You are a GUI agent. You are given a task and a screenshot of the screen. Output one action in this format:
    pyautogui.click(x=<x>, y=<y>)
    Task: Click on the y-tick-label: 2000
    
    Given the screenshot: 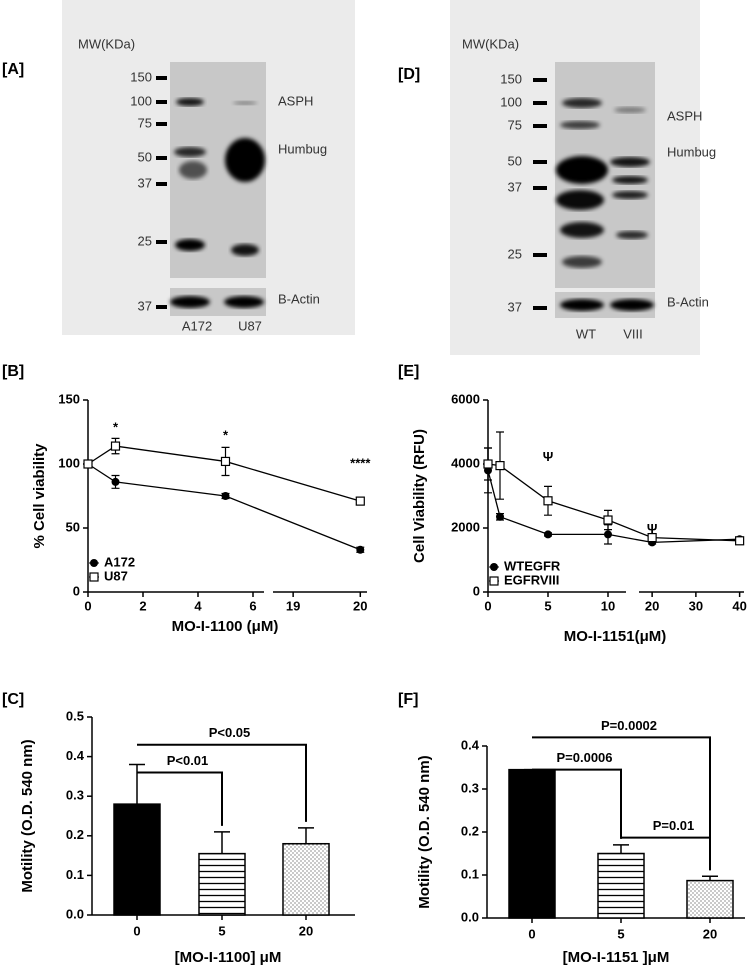 What is the action you would take?
    pyautogui.click(x=465, y=526)
    